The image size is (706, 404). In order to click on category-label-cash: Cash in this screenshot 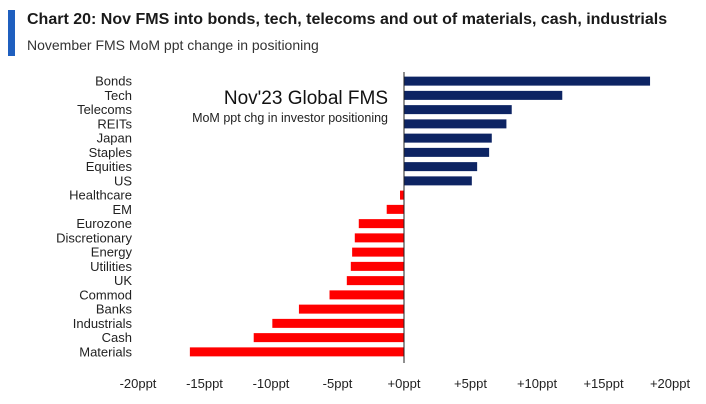, I will do `click(117, 337)`.